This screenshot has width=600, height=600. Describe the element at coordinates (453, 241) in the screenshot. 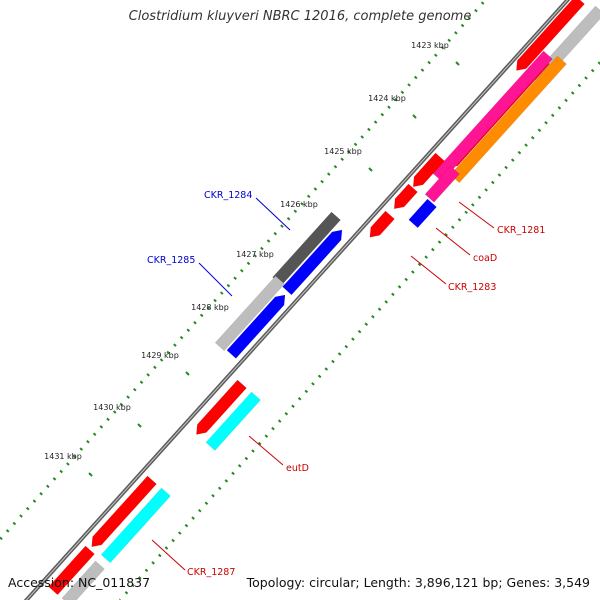

I see `leader-coaD` at that location.